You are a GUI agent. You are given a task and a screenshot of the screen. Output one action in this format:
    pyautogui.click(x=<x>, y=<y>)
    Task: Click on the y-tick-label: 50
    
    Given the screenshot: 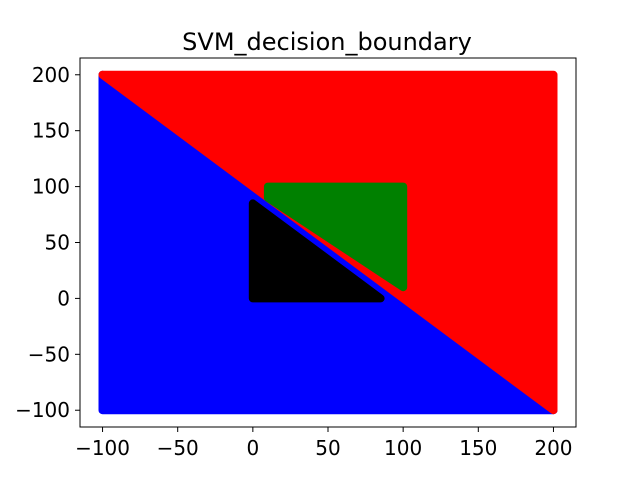 What is the action you would take?
    pyautogui.click(x=57, y=243)
    